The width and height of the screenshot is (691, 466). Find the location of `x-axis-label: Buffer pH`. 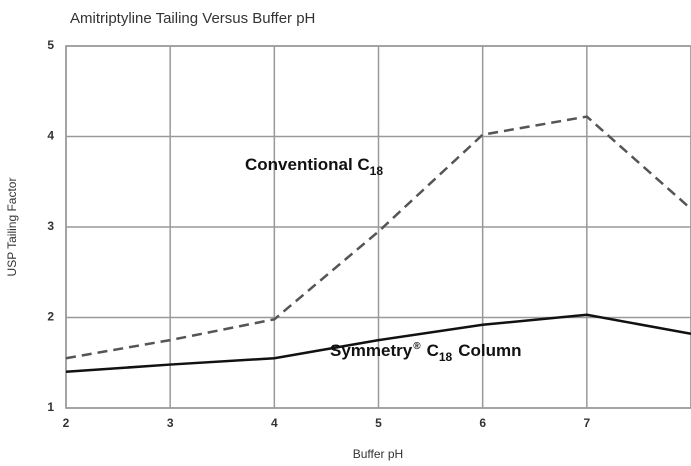

x-axis-label: Buffer pH is located at coordinates (378, 454).